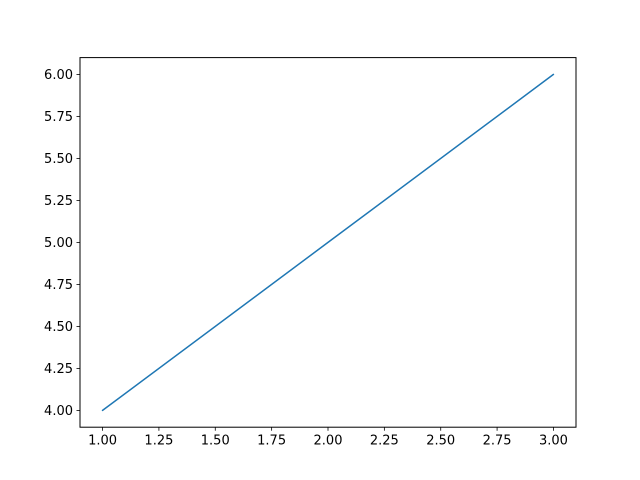 This screenshot has height=480, width=640. What do you see at coordinates (58, 75) in the screenshot?
I see `y-tick-label: 6.00` at bounding box center [58, 75].